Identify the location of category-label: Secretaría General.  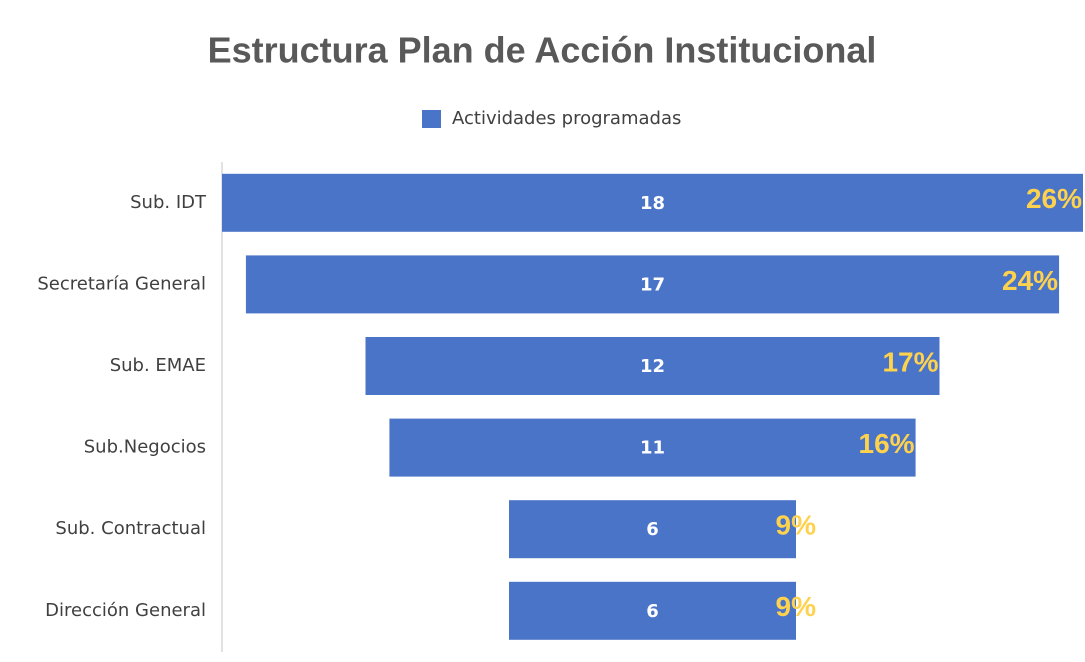
(121, 283).